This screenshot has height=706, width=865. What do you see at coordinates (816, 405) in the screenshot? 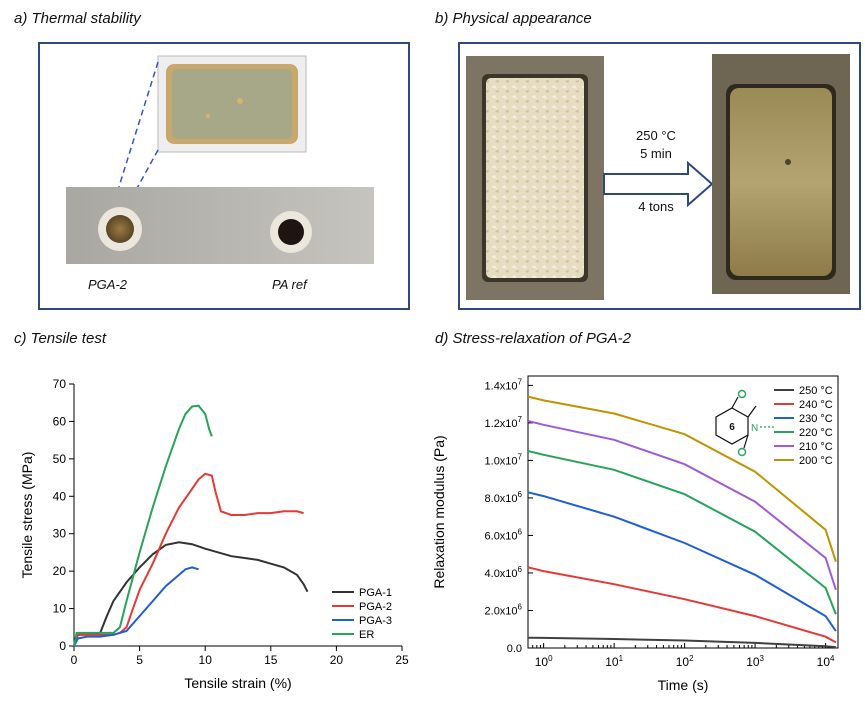
I see `legend-label: 240 °C` at bounding box center [816, 405].